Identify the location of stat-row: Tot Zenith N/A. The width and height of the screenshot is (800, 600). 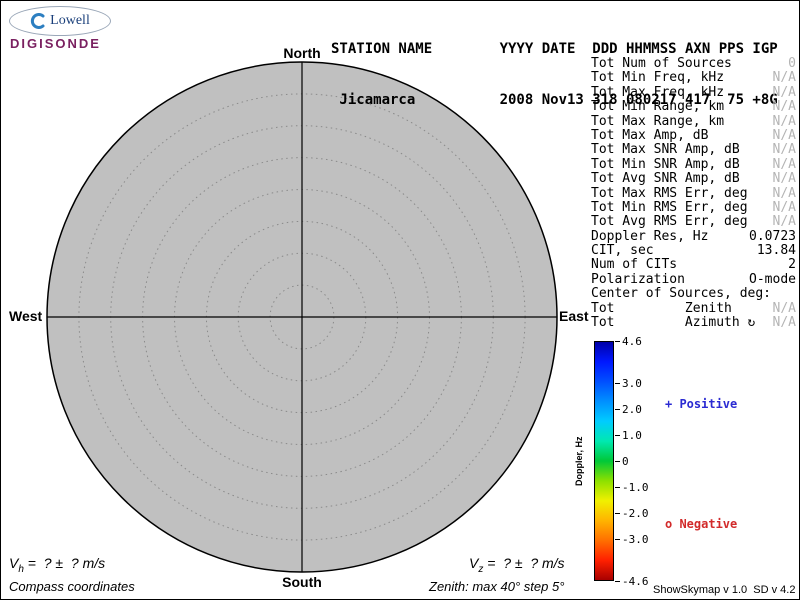
(693, 308).